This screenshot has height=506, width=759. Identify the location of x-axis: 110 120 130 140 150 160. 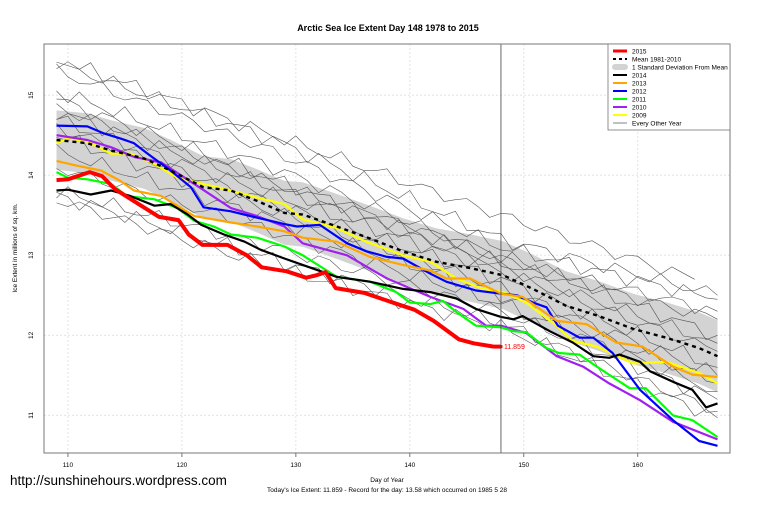
(353, 461).